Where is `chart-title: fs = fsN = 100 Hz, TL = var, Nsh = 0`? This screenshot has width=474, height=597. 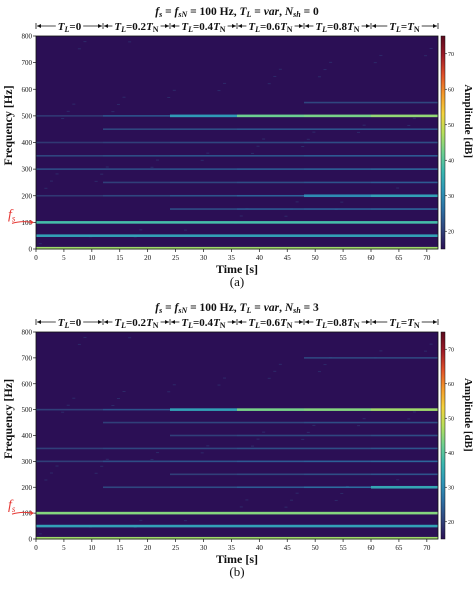 chart-title: fs = fsN = 100 Hz, TL = var, Nsh = 0 is located at coordinates (237, 12).